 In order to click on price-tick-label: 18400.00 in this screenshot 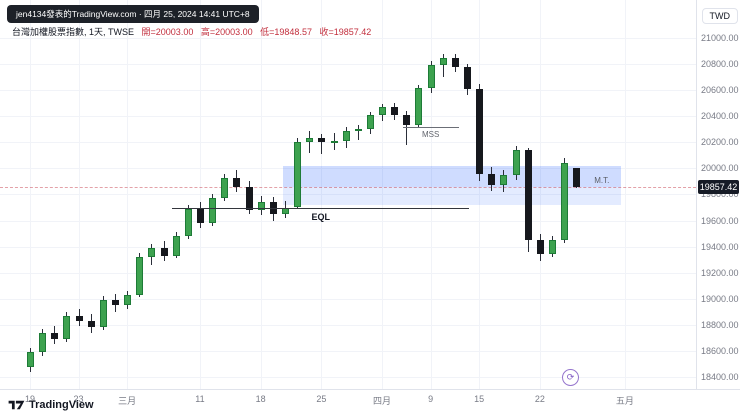, I will do `click(720, 377)`.